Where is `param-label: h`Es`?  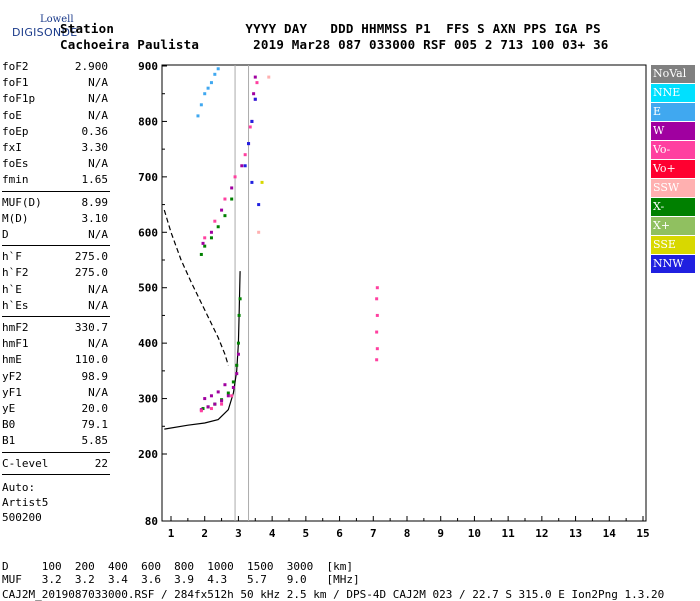 param-label: h`Es is located at coordinates (15, 305).